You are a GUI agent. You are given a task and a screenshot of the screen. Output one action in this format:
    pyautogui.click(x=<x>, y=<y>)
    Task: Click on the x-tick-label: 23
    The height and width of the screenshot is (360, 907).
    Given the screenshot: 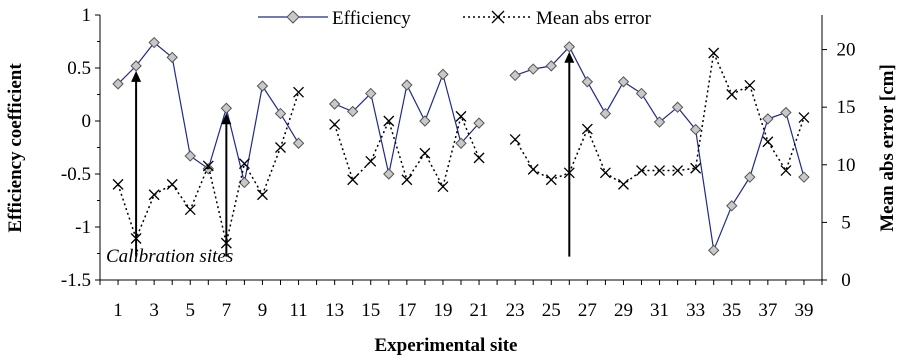 What is the action you would take?
    pyautogui.click(x=515, y=310)
    